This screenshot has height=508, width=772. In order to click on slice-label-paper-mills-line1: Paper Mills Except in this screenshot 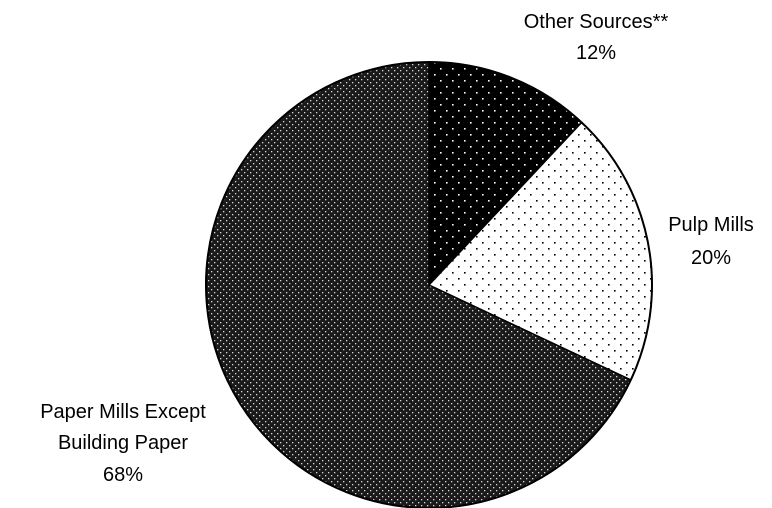, I will do `click(123, 412)`.